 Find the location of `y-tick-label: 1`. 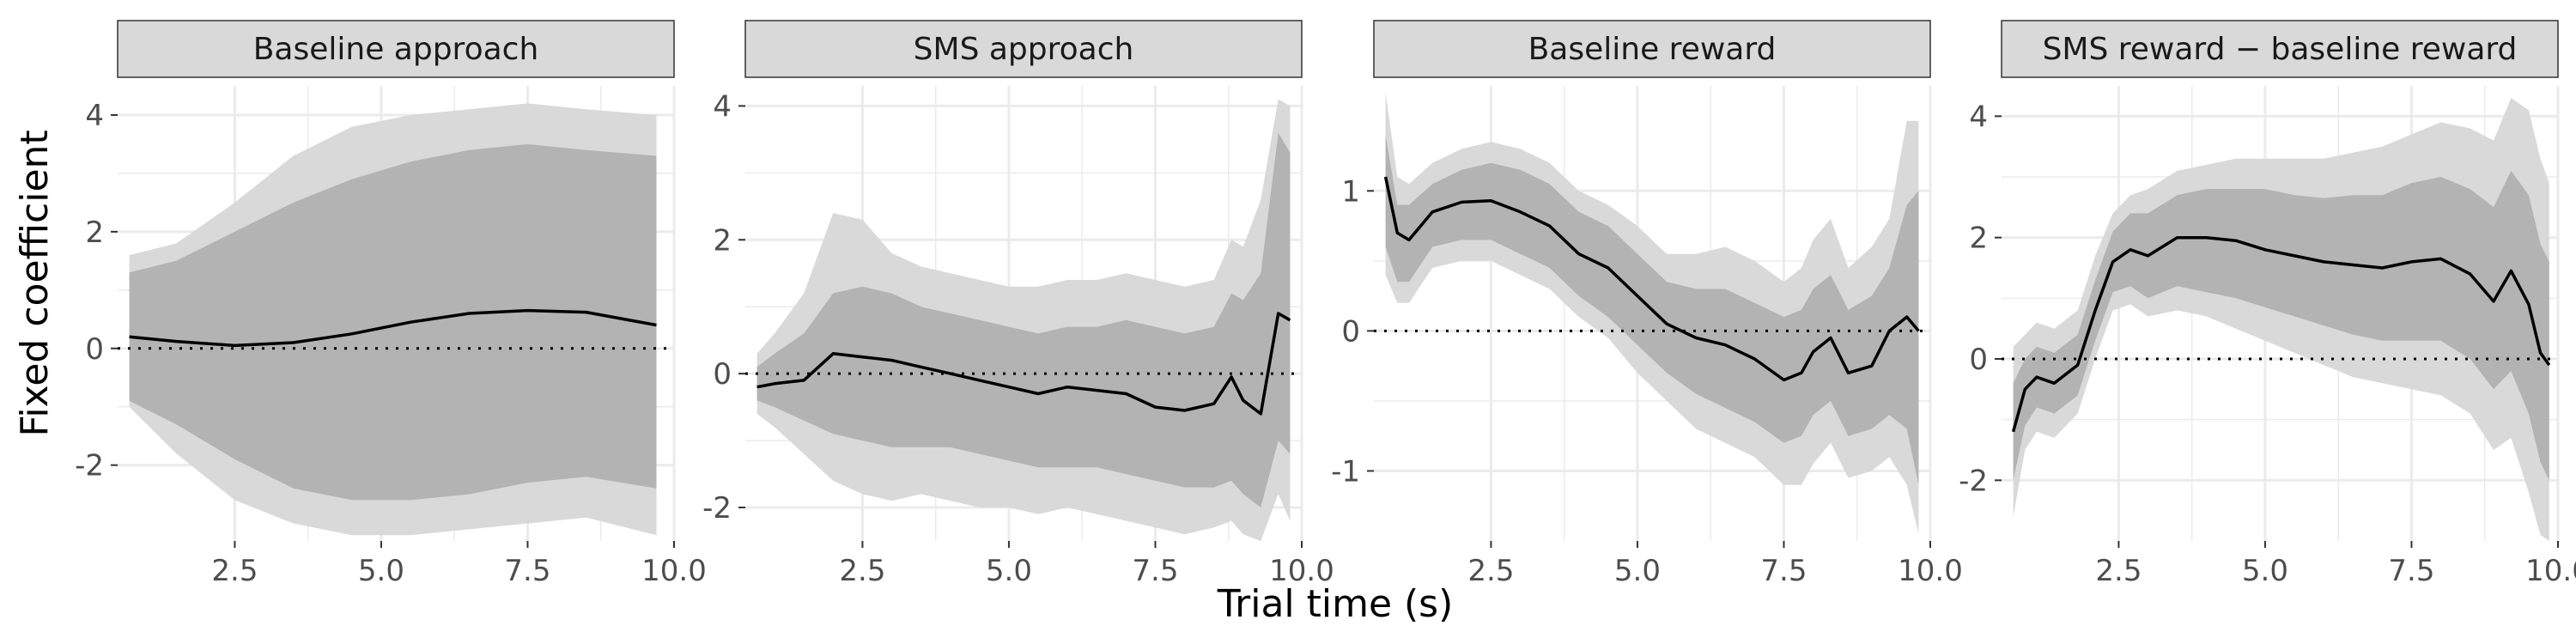

y-tick-label: 1 is located at coordinates (1350, 191).